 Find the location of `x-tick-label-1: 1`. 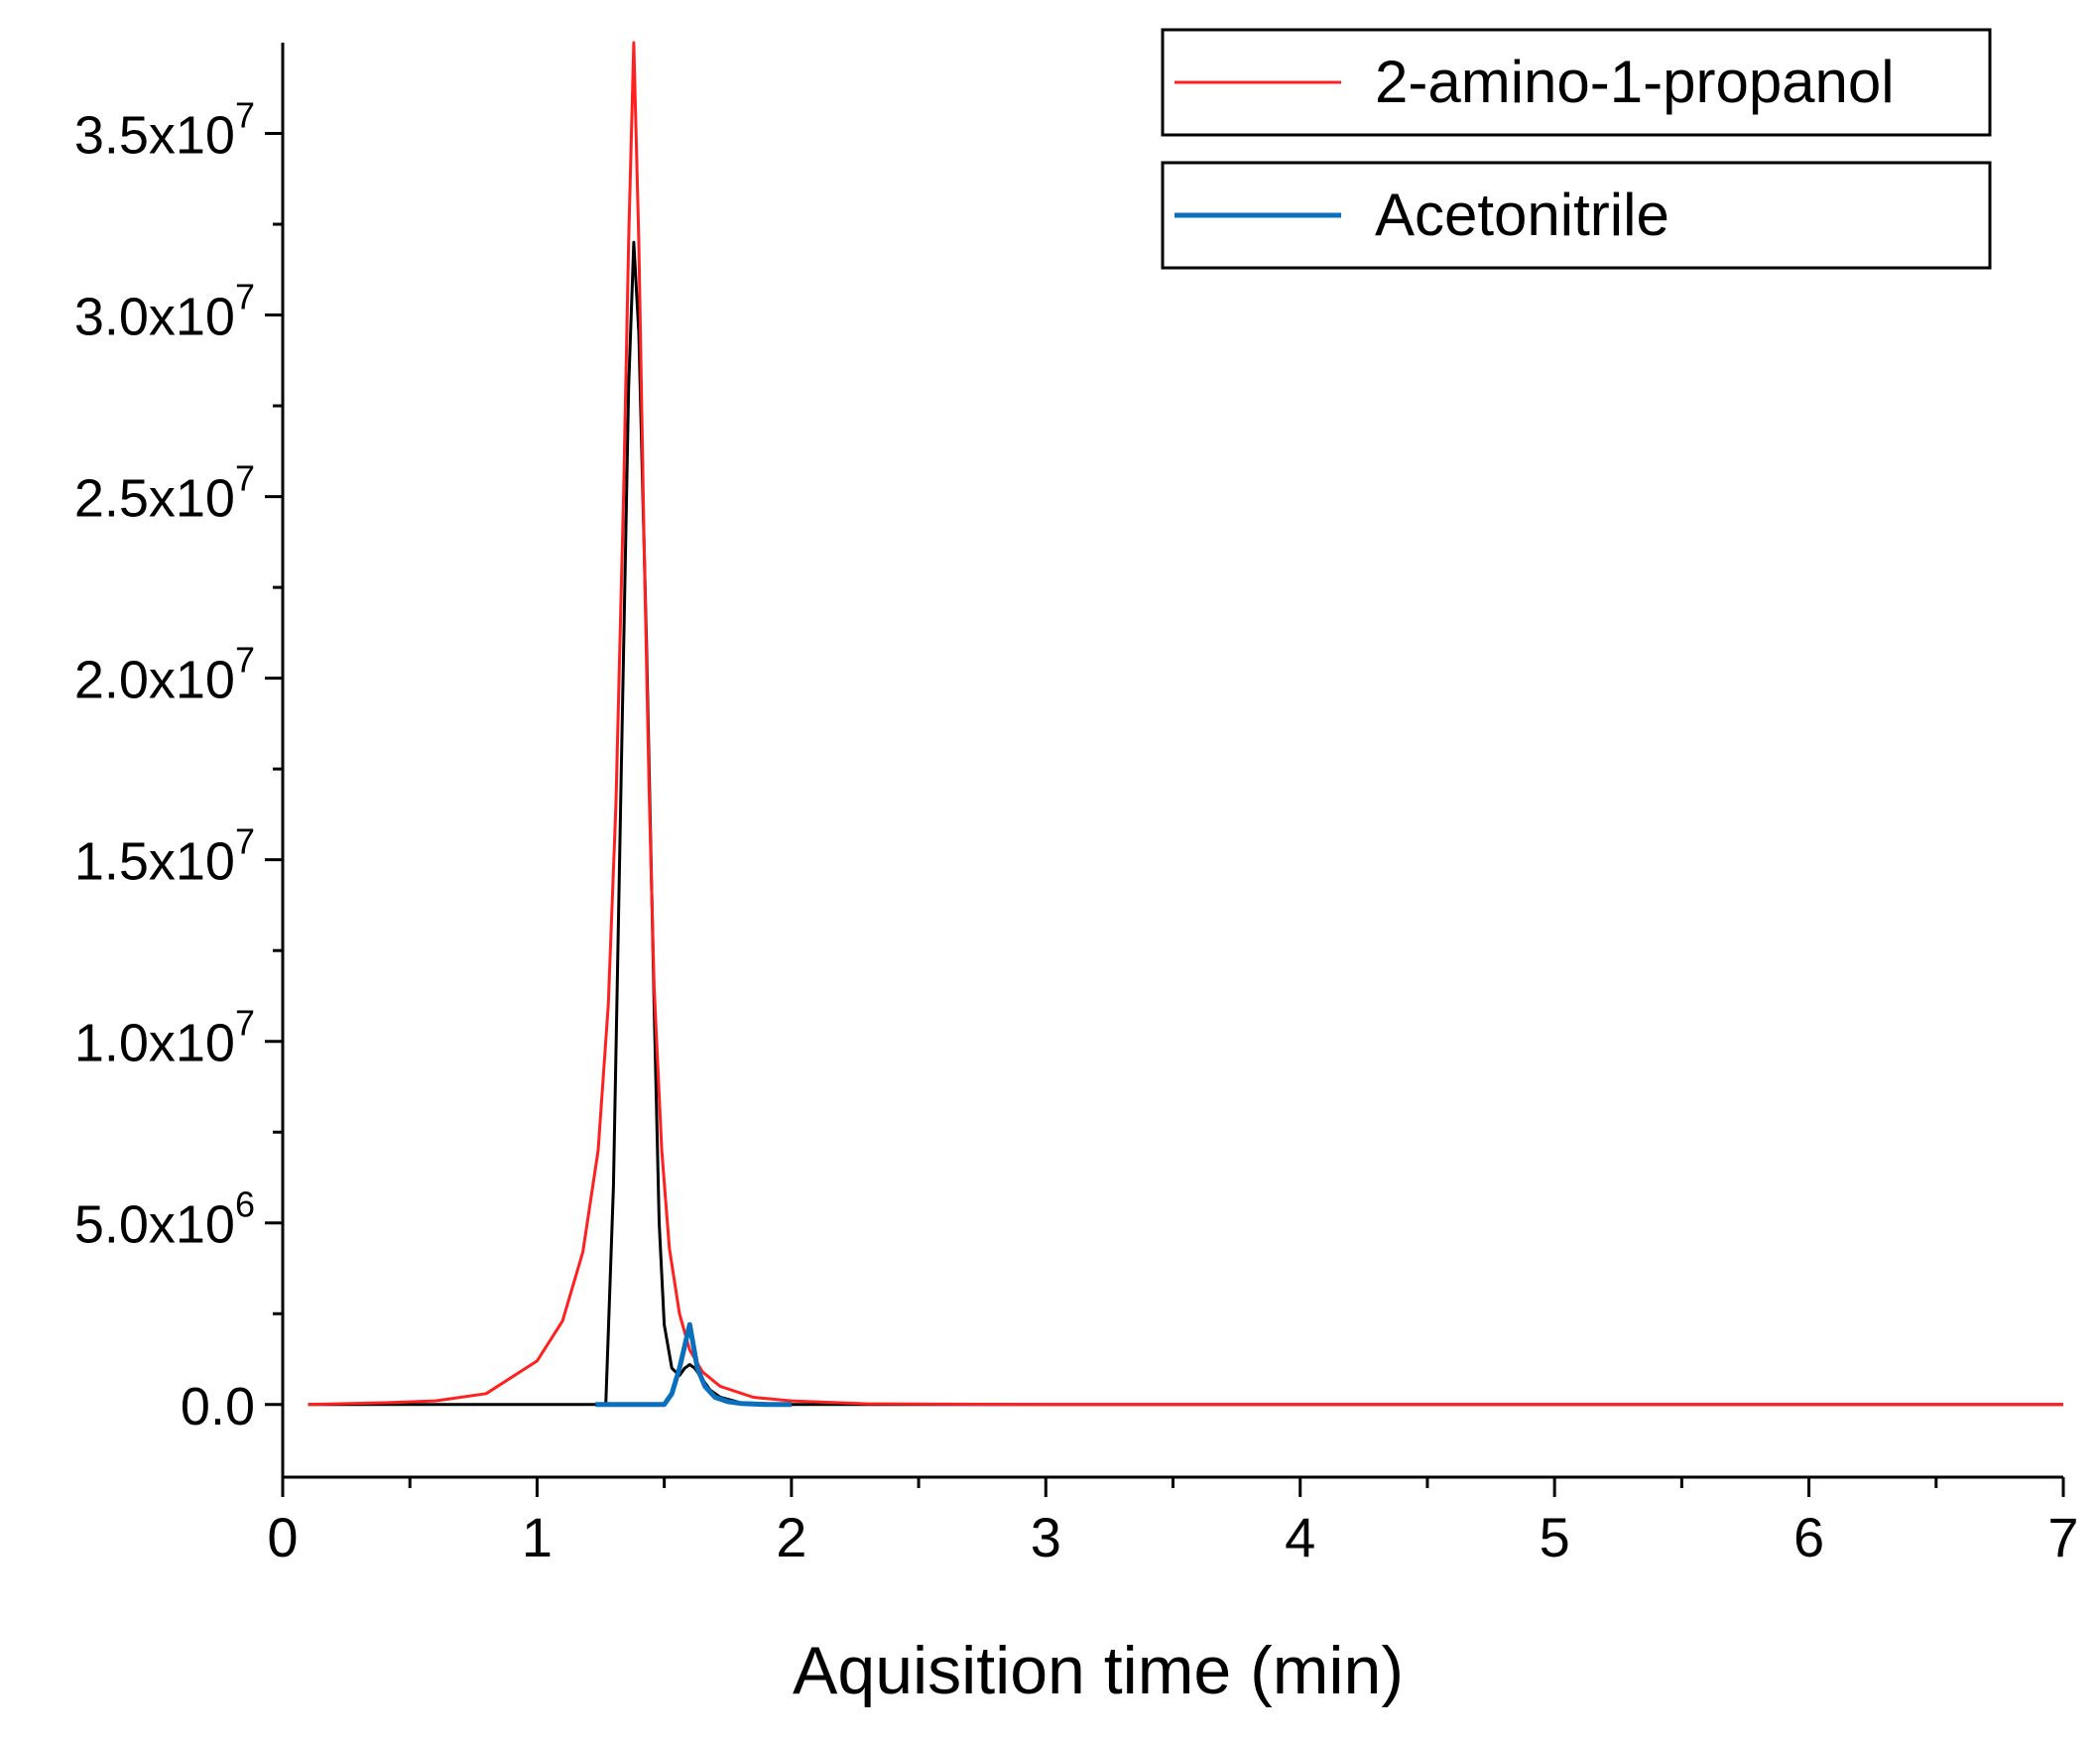

x-tick-label-1: 1 is located at coordinates (537, 1537).